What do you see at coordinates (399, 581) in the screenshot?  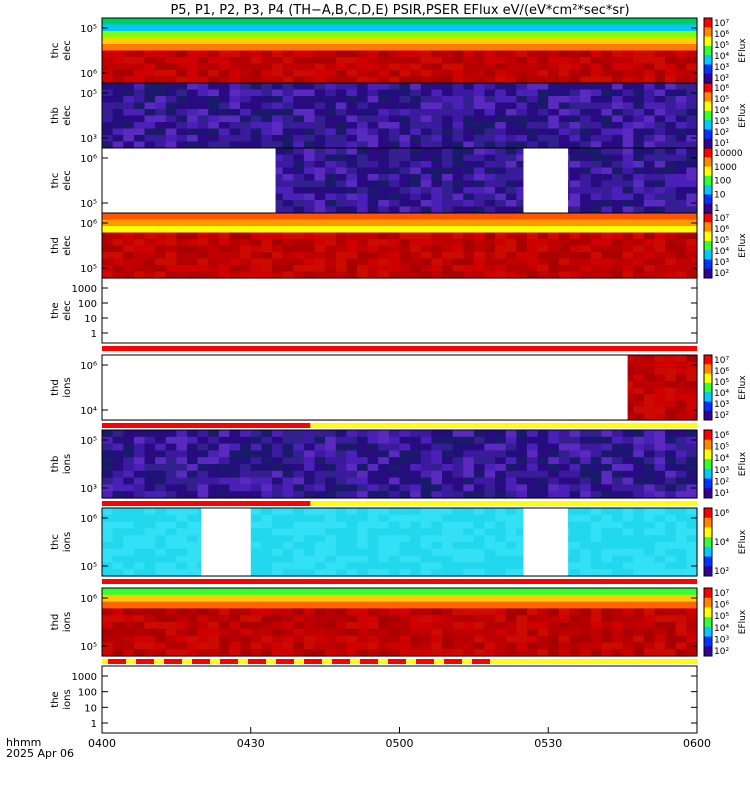 I see `mode-bar-thc-ions` at bounding box center [399, 581].